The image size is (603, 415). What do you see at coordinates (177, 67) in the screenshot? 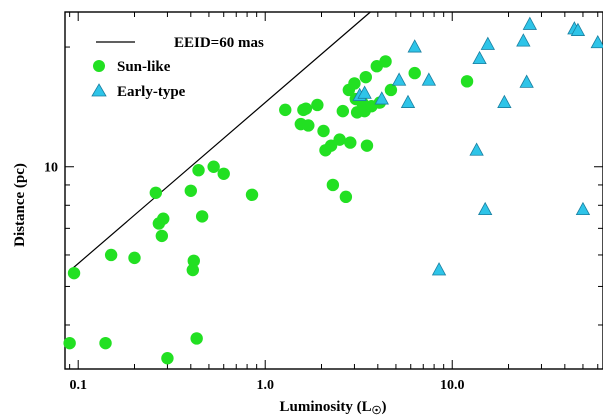
I see `legend: EEID=60 mas Sun-like Early-type` at bounding box center [177, 67].